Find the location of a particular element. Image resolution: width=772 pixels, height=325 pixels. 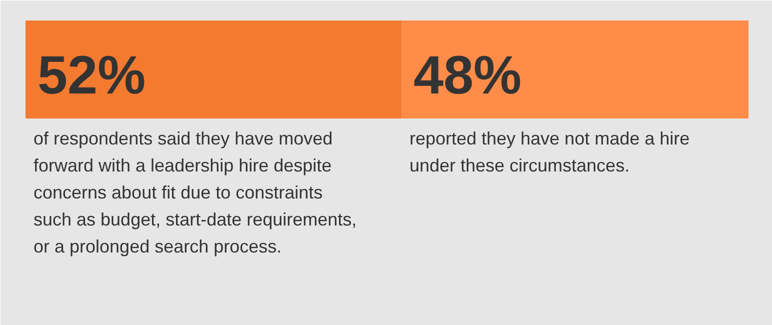

data-label: 52% is located at coordinates (92, 76).